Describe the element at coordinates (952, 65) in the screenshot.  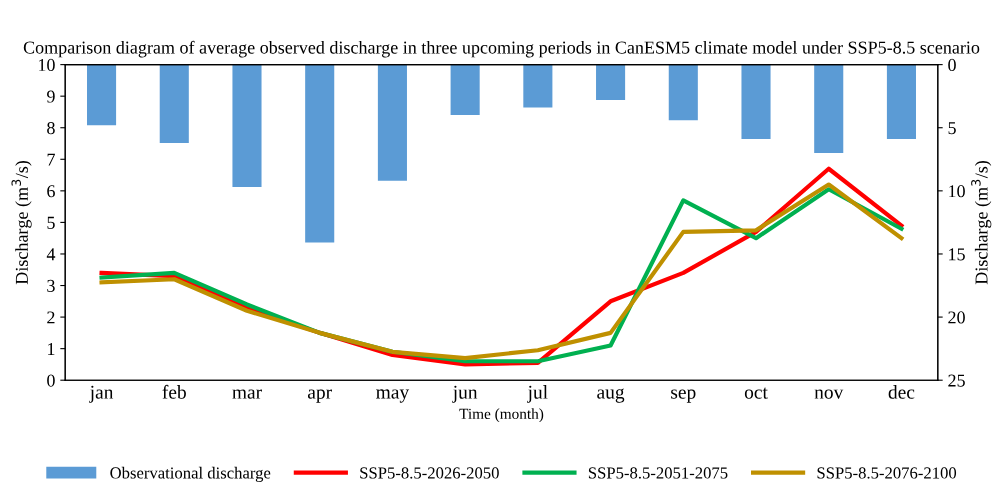
I see `y2-tick-label: 0` at that location.